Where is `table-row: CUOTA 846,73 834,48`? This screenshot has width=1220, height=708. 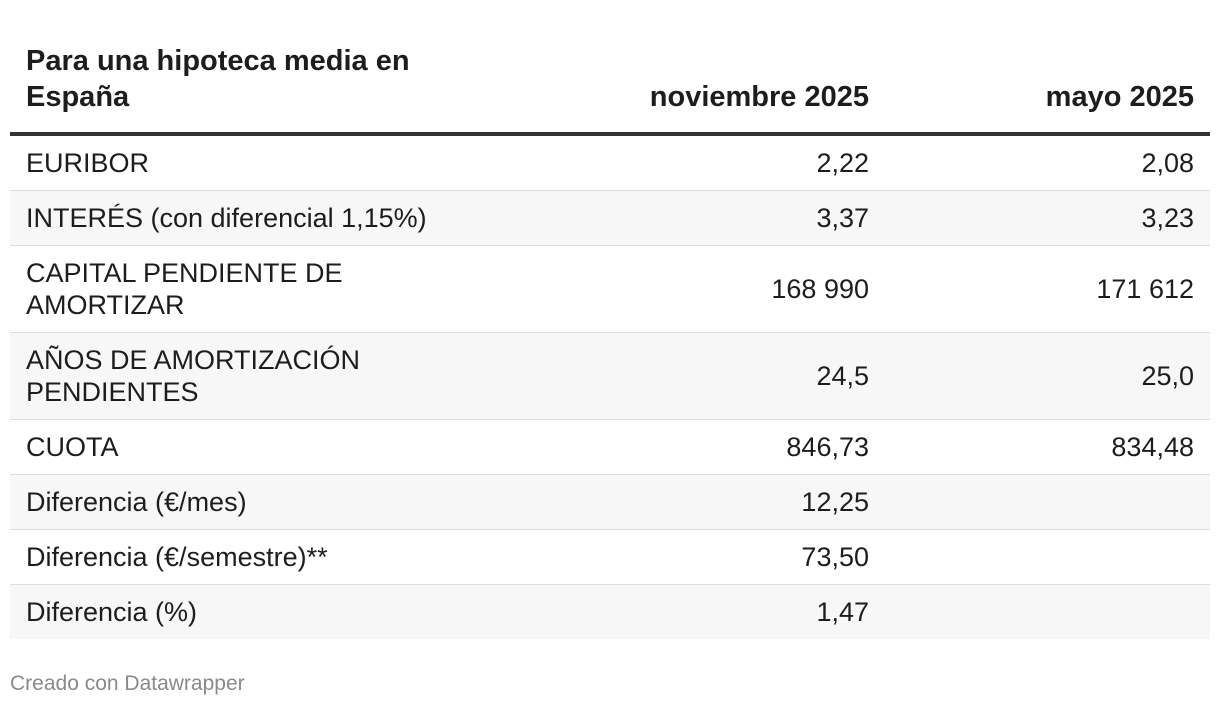 table-row: CUOTA 846,73 834,48 is located at coordinates (610, 447).